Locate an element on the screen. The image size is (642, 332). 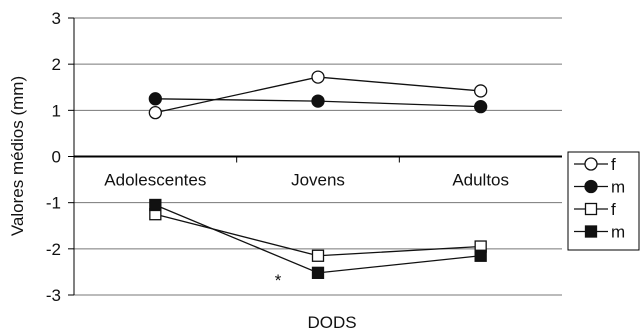
y-tick-labels: 3 2 1 0 -1 -2 -3 is located at coordinates (53, 157).